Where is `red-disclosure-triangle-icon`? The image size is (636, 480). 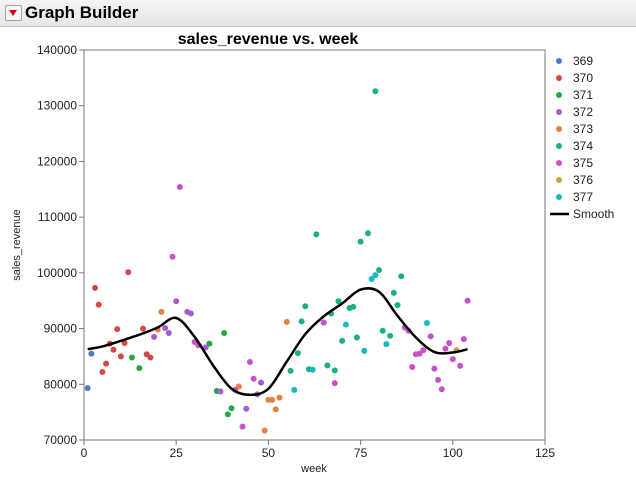 red-disclosure-triangle-icon is located at coordinates (13, 13).